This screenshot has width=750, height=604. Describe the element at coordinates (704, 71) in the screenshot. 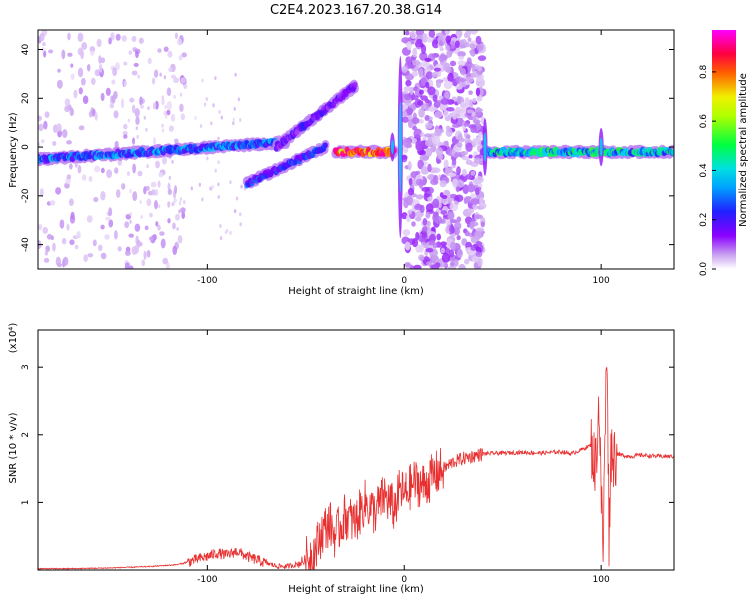

I see `colorbar-tick-label: 0.8` at that location.